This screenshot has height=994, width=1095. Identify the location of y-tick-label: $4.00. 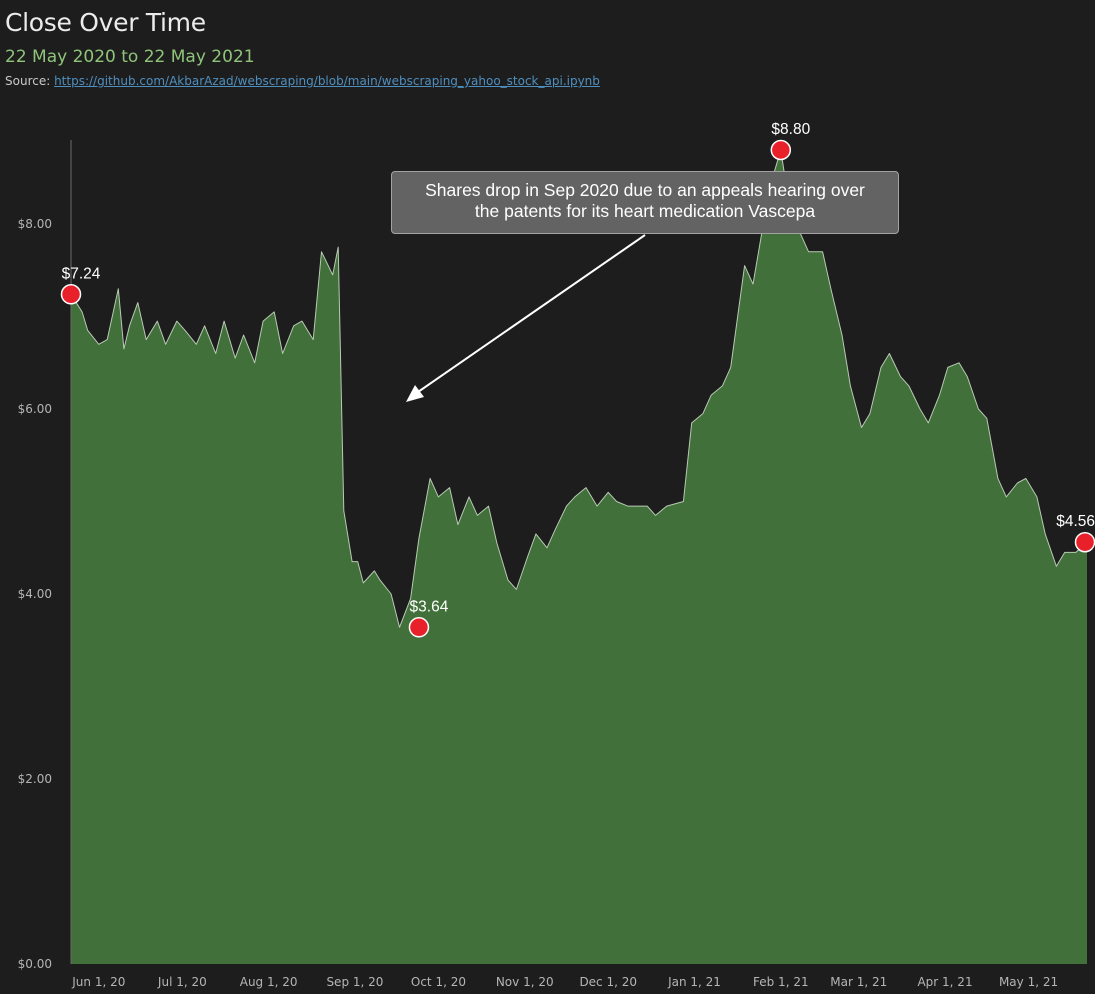
(35, 594).